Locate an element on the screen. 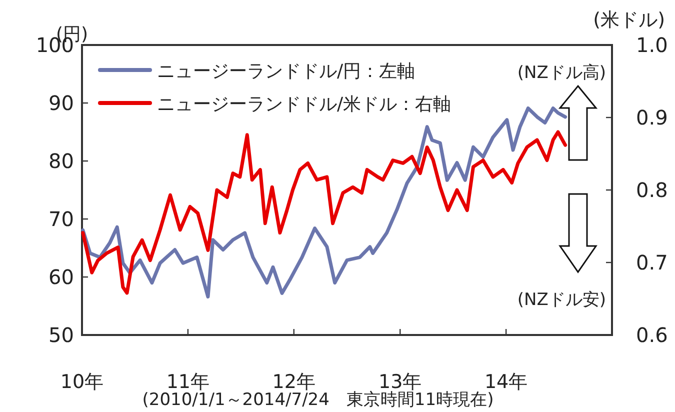  legend-label: ニュージーランドドル/米ドル：右軸 is located at coordinates (304, 104).